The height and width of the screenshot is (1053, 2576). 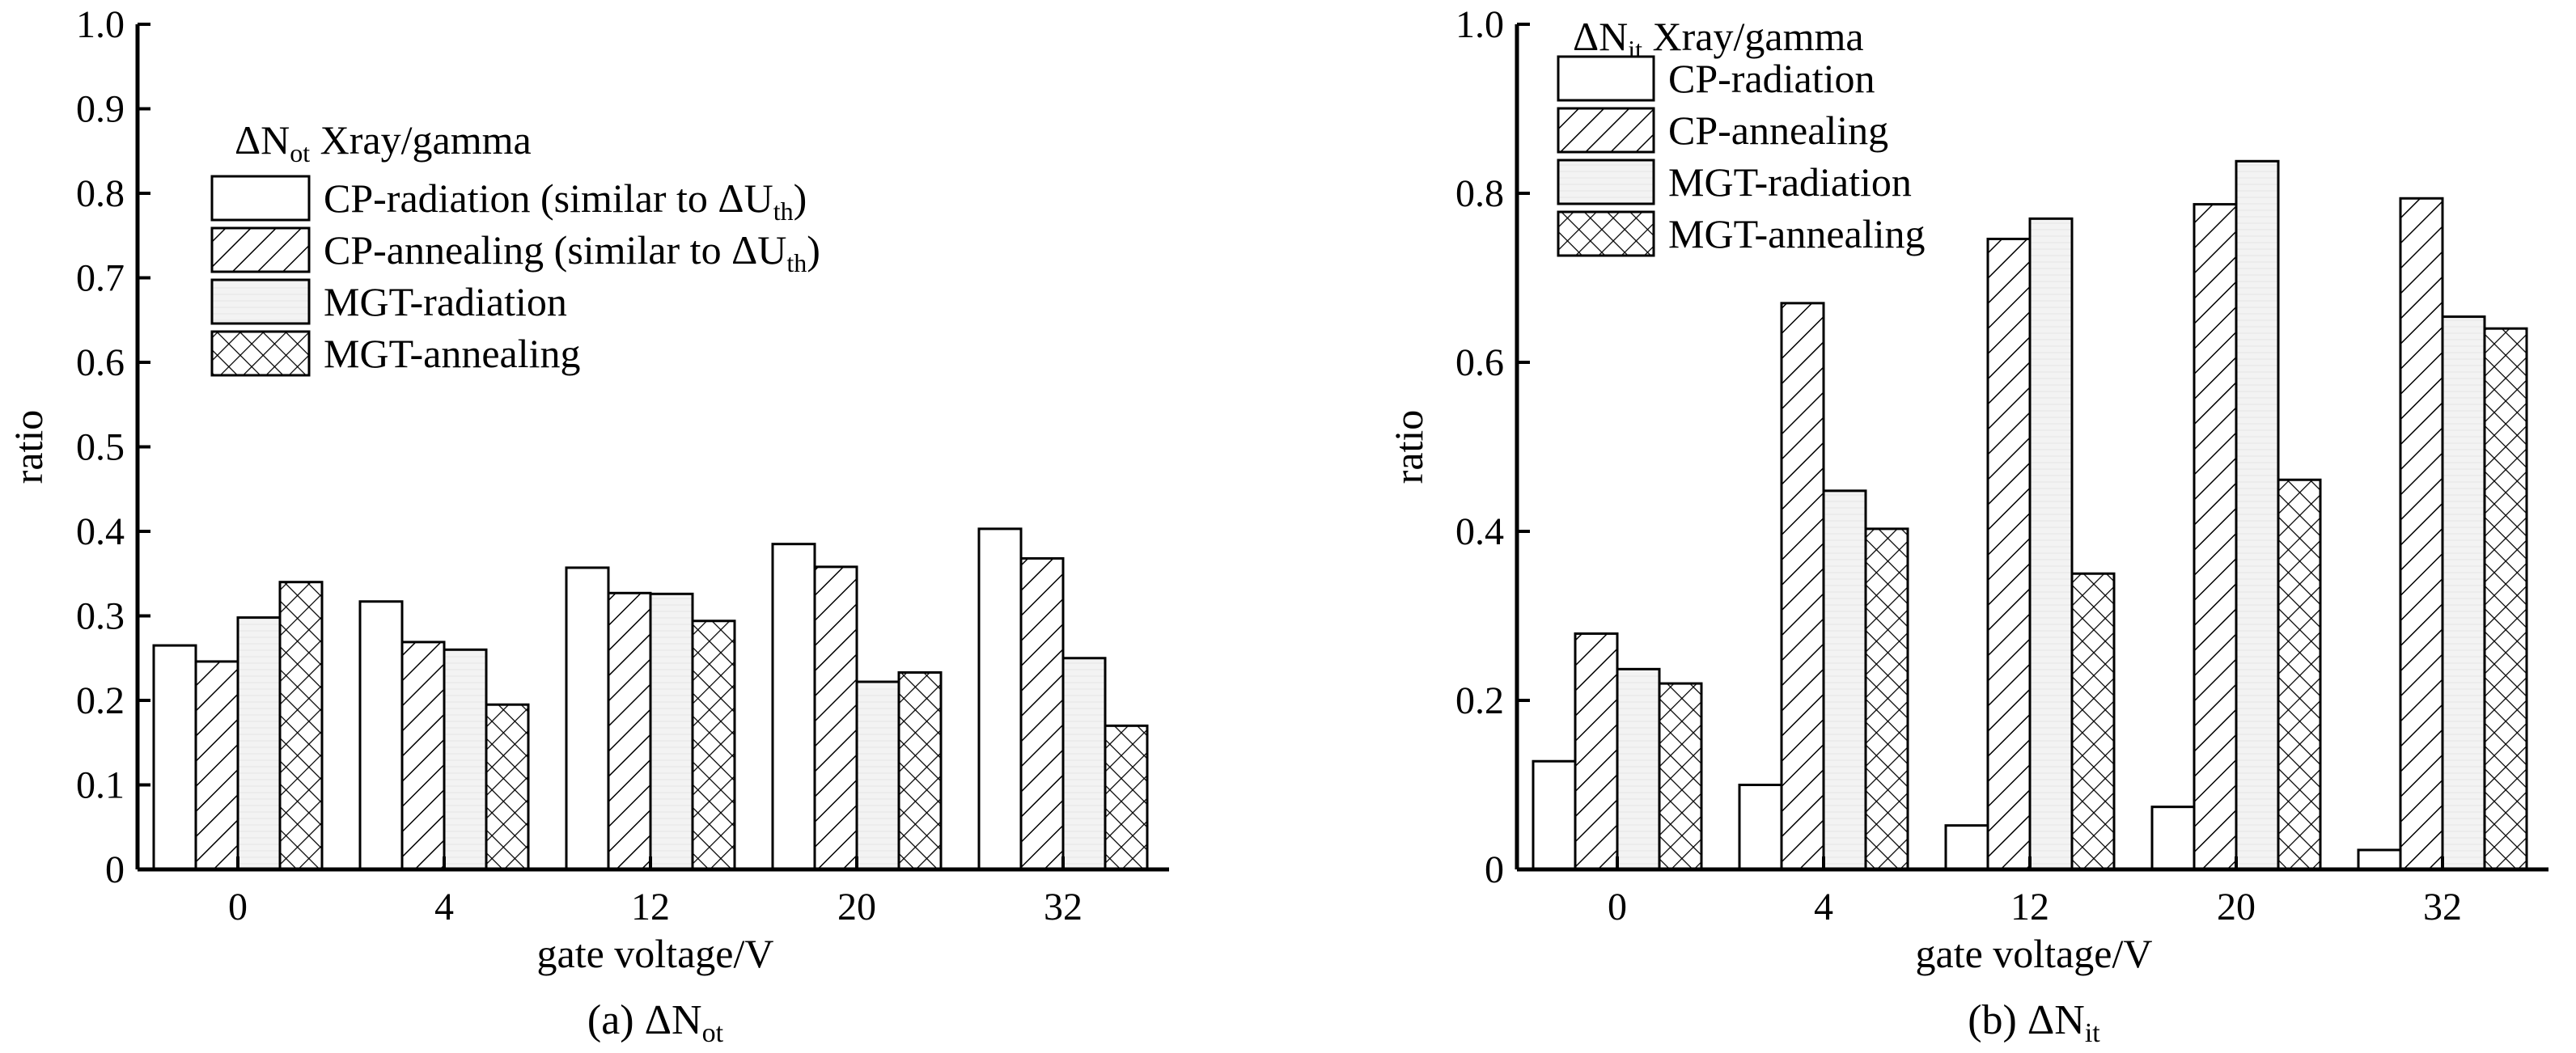 I want to click on chart-a-bars, so click(x=650, y=699).